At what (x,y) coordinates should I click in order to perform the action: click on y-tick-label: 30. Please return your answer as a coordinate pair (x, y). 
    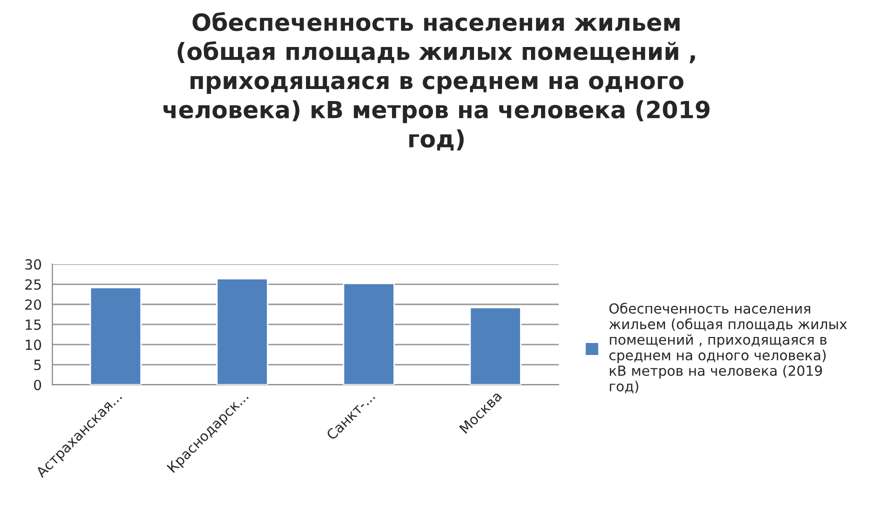
    Looking at the image, I should click on (33, 264).